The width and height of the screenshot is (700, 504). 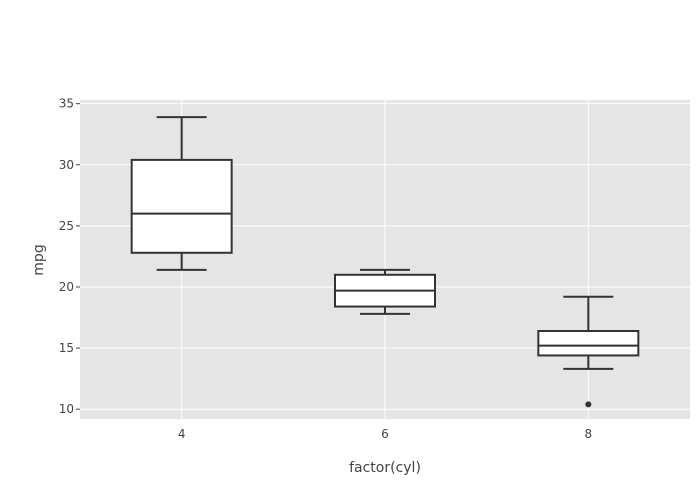 I want to click on y-tick-label: 20, so click(x=66, y=287).